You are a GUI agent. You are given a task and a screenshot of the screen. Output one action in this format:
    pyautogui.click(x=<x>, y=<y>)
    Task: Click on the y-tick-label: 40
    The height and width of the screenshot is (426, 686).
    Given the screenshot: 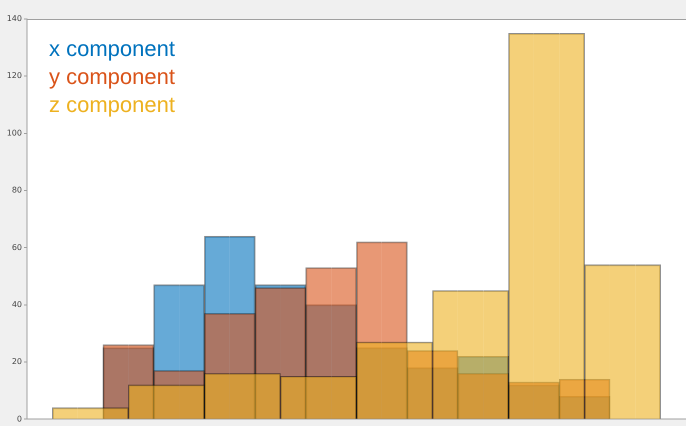 What is the action you would take?
    pyautogui.click(x=17, y=304)
    